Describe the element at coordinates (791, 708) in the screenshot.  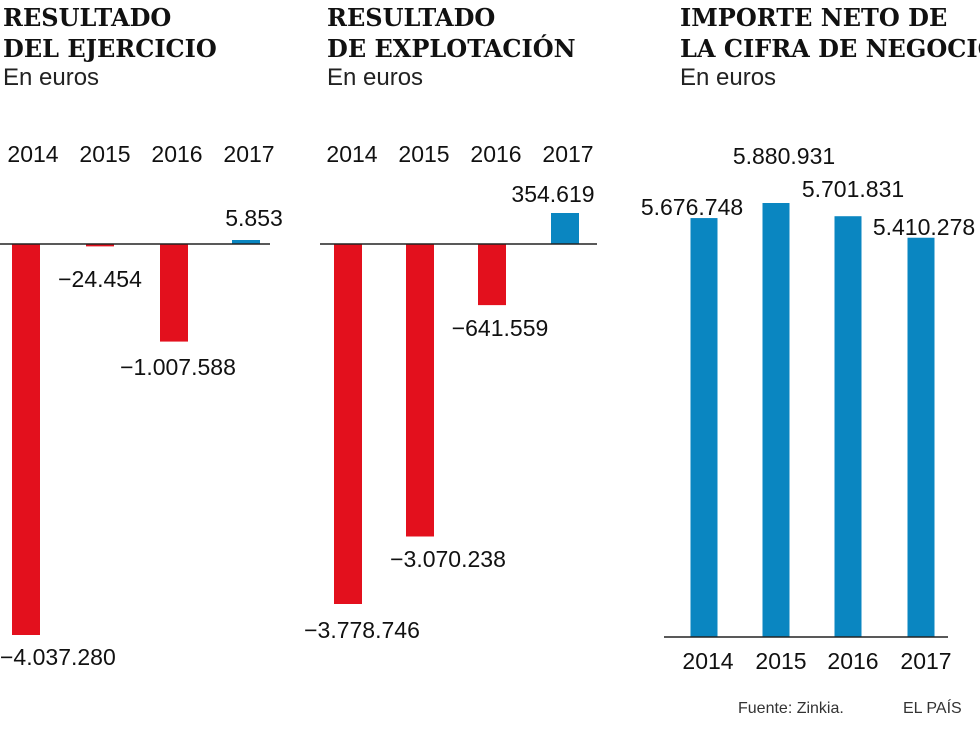
I see `source-note: Fuente: Zinkia.` at that location.